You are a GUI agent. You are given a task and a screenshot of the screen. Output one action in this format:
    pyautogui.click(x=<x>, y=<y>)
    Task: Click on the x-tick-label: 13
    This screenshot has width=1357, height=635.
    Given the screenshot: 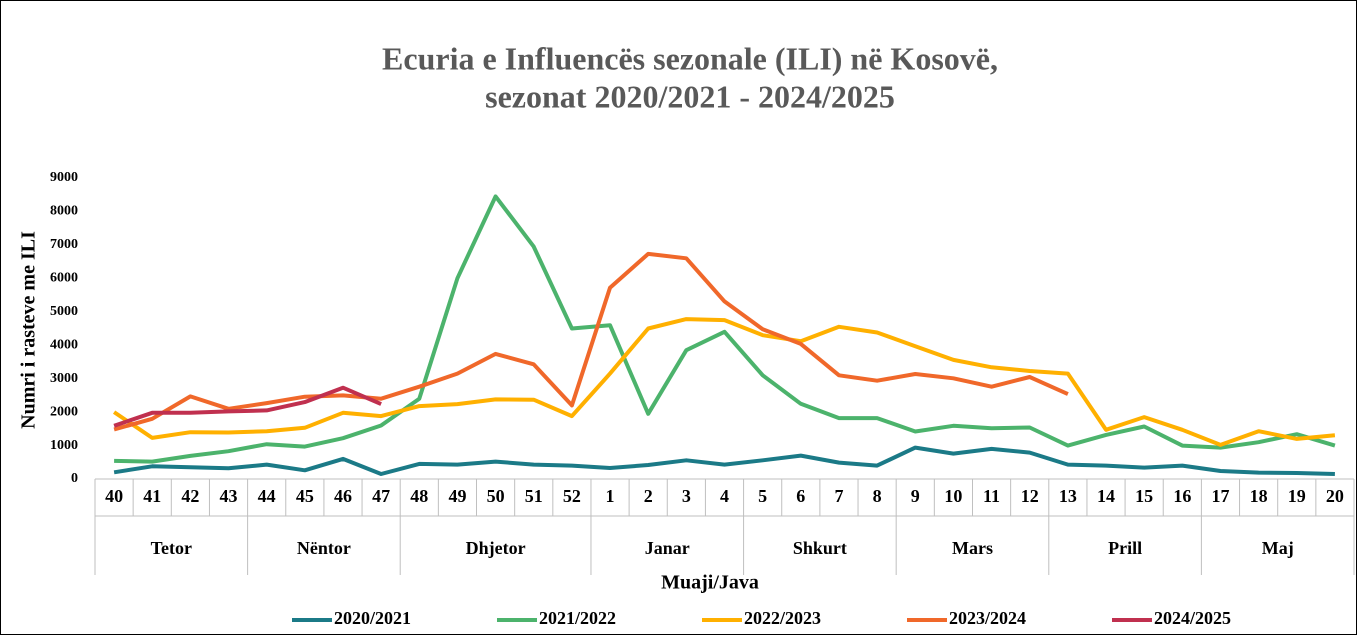 What is the action you would take?
    pyautogui.click(x=1068, y=496)
    